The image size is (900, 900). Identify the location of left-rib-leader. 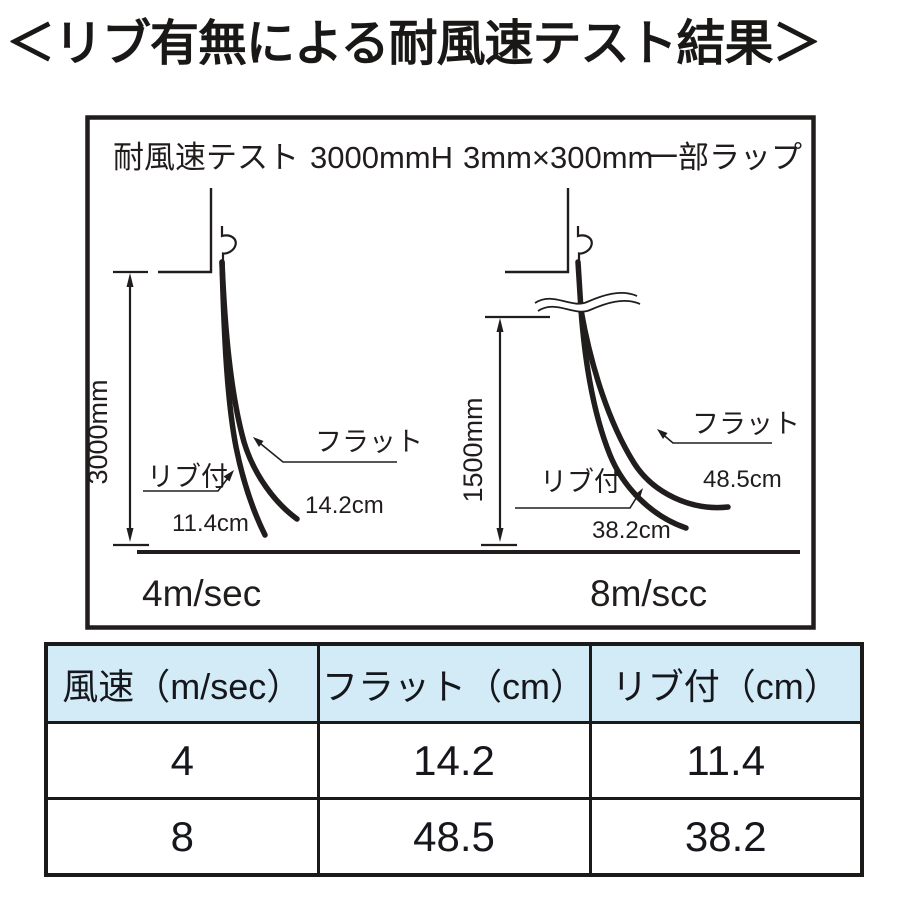
(187, 482).